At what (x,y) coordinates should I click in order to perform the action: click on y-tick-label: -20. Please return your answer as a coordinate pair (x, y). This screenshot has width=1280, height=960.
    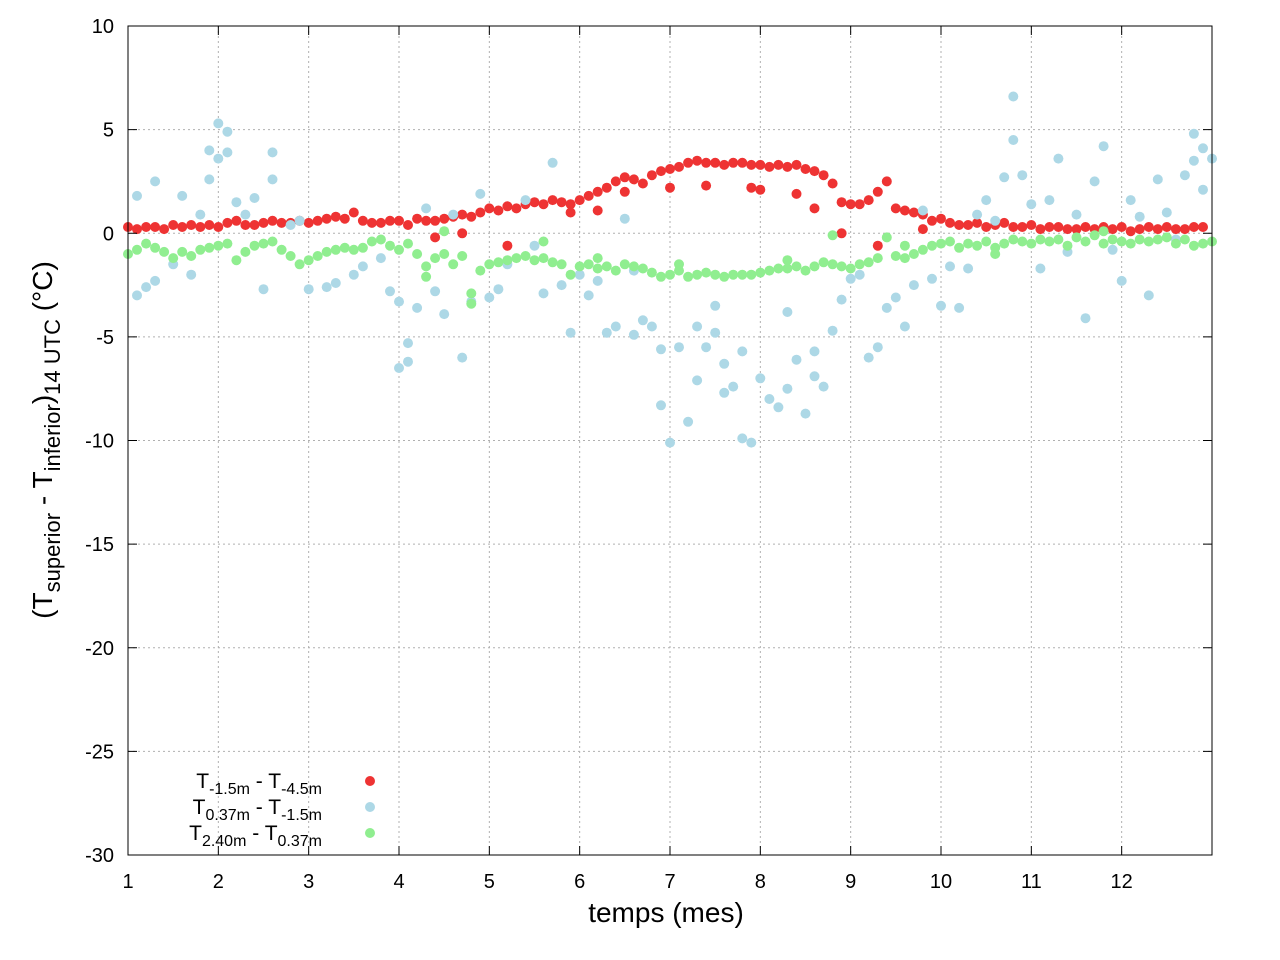
    Looking at the image, I should click on (99, 649).